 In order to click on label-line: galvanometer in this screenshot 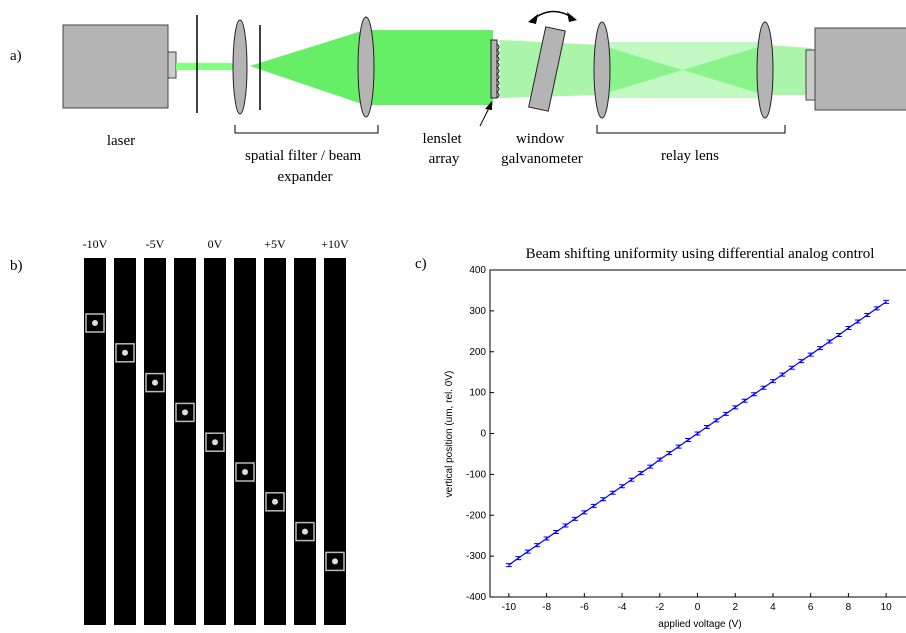, I will do `click(542, 159)`.